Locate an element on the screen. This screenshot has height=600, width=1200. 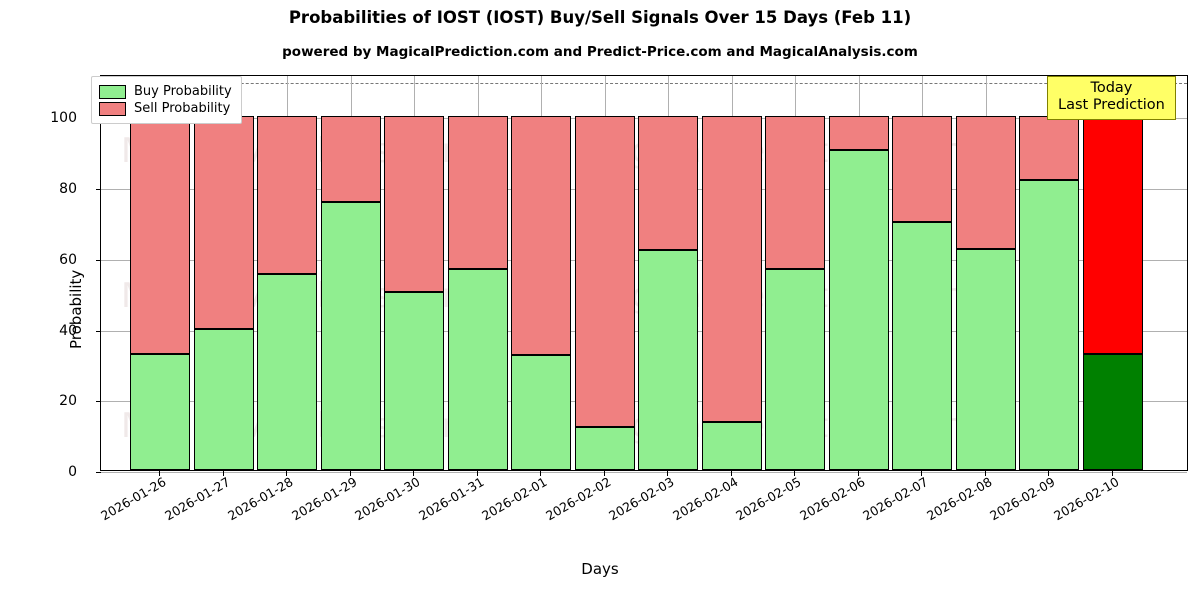
legend-item-sell: Sell Probability is located at coordinates (165, 108).